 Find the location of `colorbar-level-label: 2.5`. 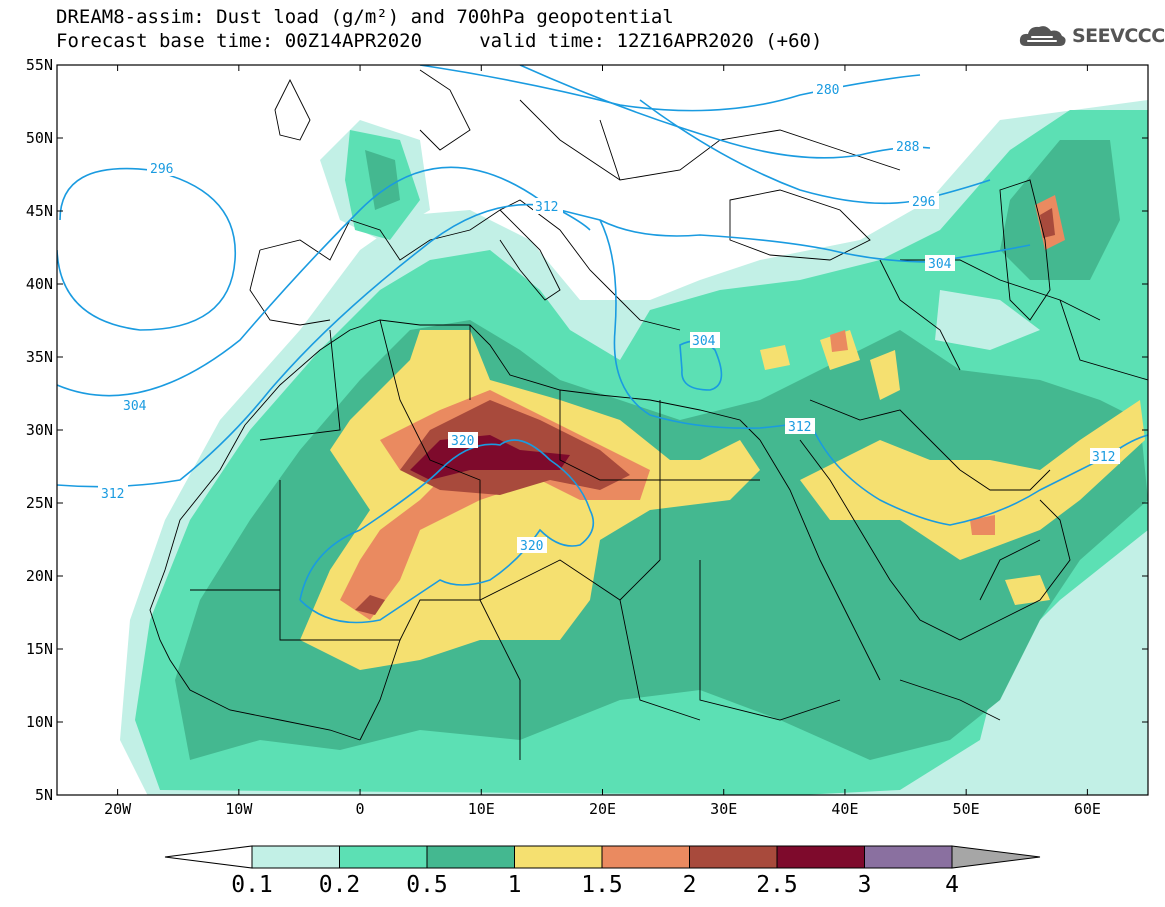

colorbar-level-label: 2.5 is located at coordinates (777, 885).